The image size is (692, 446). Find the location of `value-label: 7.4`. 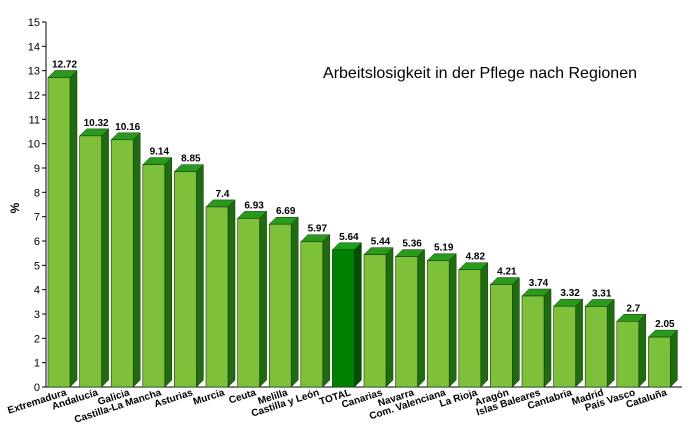

value-label: 7.4 is located at coordinates (223, 194).